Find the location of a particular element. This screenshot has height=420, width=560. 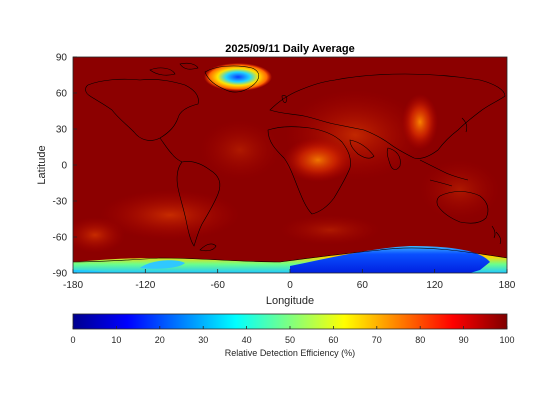

colorbar-tick-label: 50 is located at coordinates (290, 340).